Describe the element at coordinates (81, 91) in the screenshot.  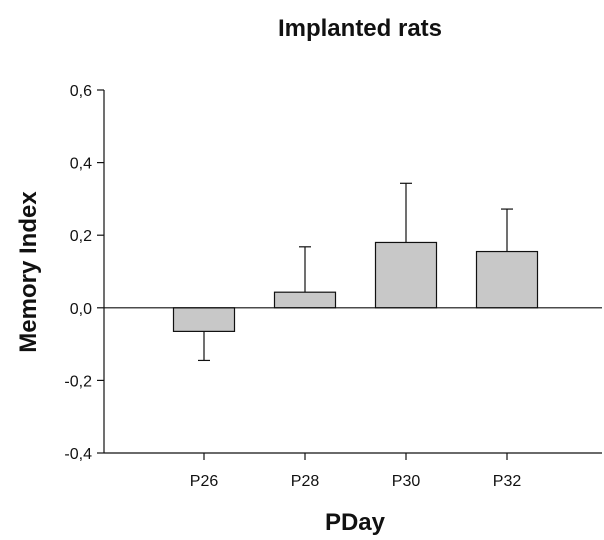
I see `y-tick-label: 0,6` at that location.